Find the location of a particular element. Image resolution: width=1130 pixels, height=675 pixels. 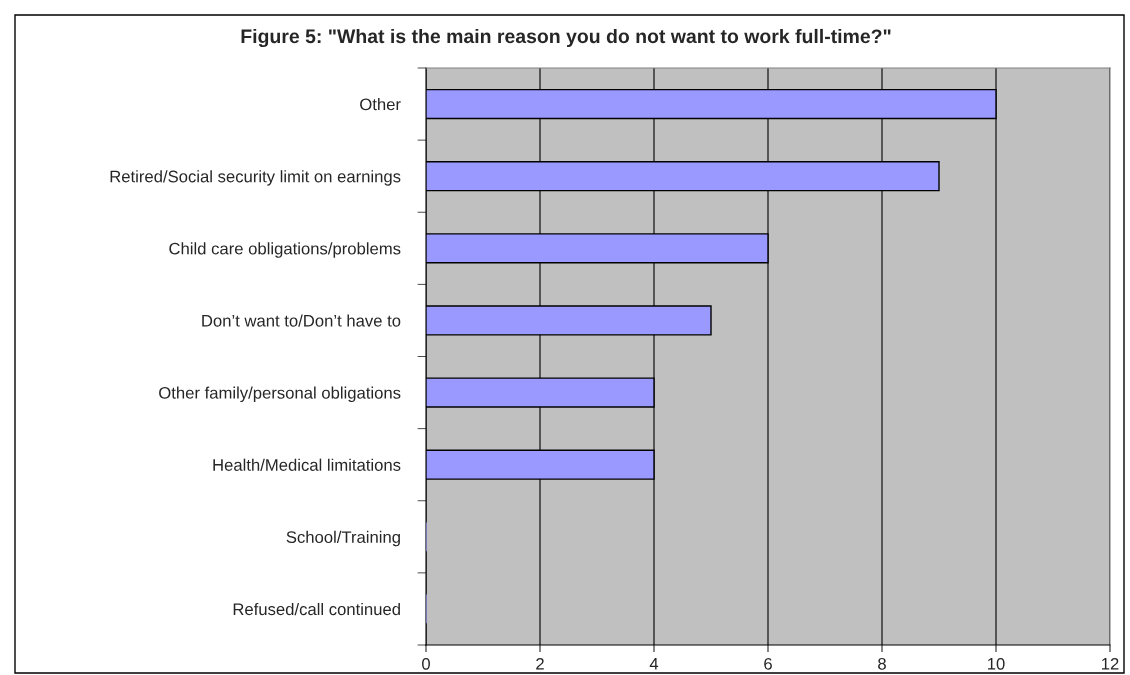

y-tick-label: School/Training is located at coordinates (343, 538).